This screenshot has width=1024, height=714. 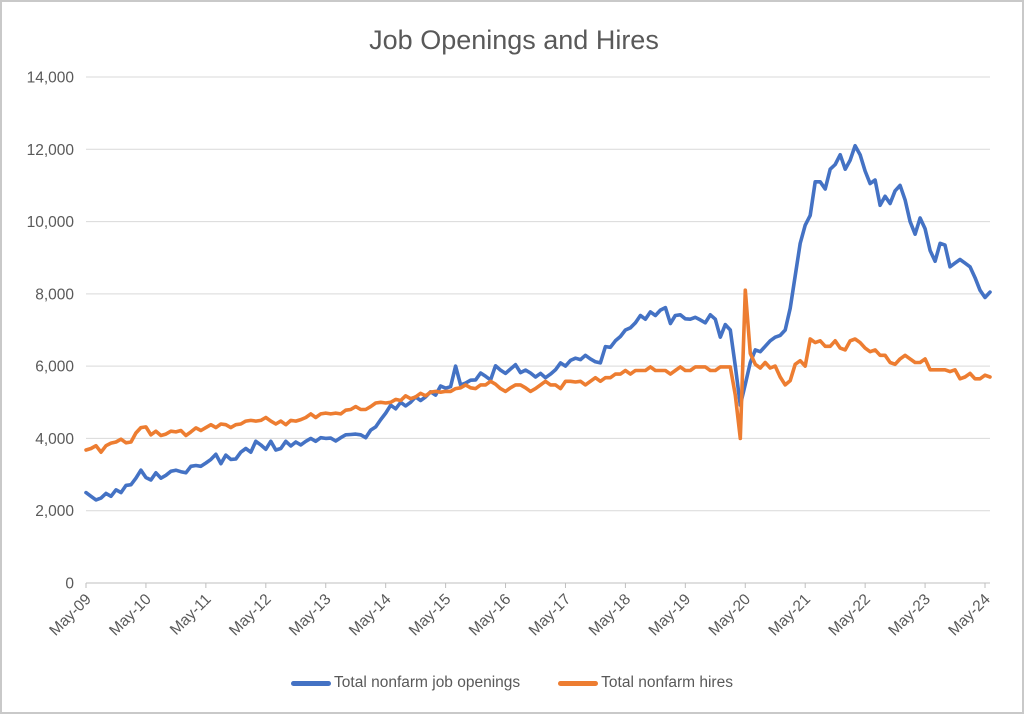 What do you see at coordinates (909, 615) in the screenshot?
I see `x-axis-label: May-23` at bounding box center [909, 615].